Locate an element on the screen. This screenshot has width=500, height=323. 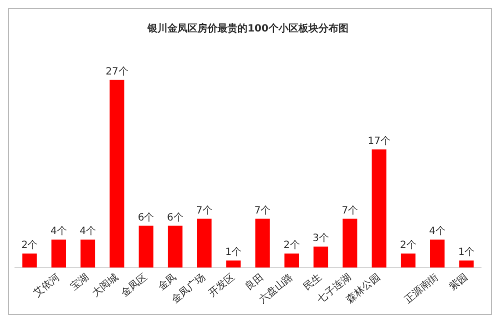
x-tick-label: 金凤区 is located at coordinates (134, 285).